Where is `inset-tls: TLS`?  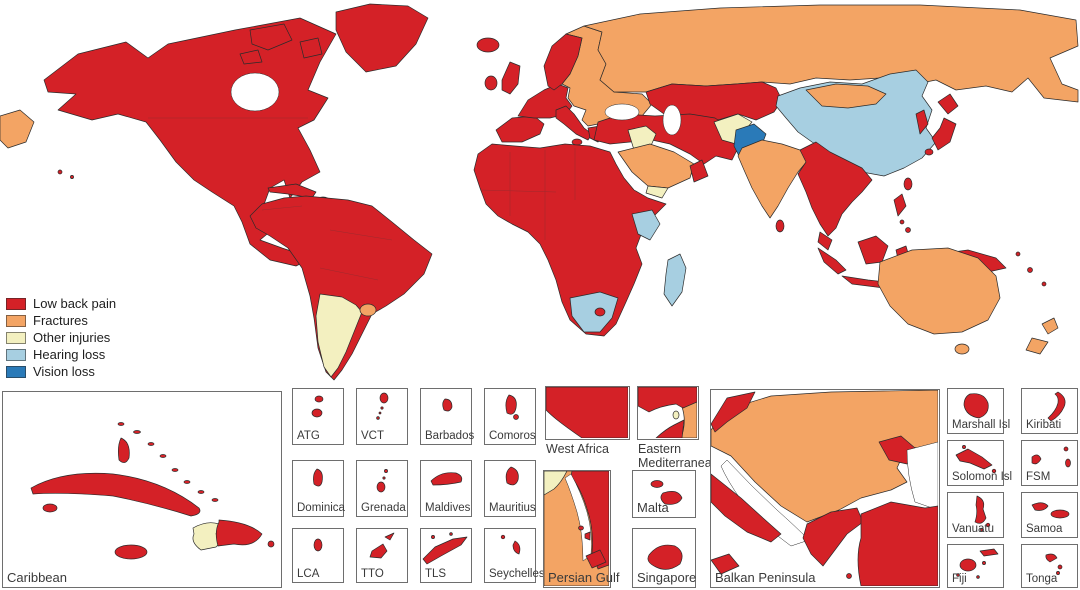
inset-tls: TLS is located at coordinates (446, 555).